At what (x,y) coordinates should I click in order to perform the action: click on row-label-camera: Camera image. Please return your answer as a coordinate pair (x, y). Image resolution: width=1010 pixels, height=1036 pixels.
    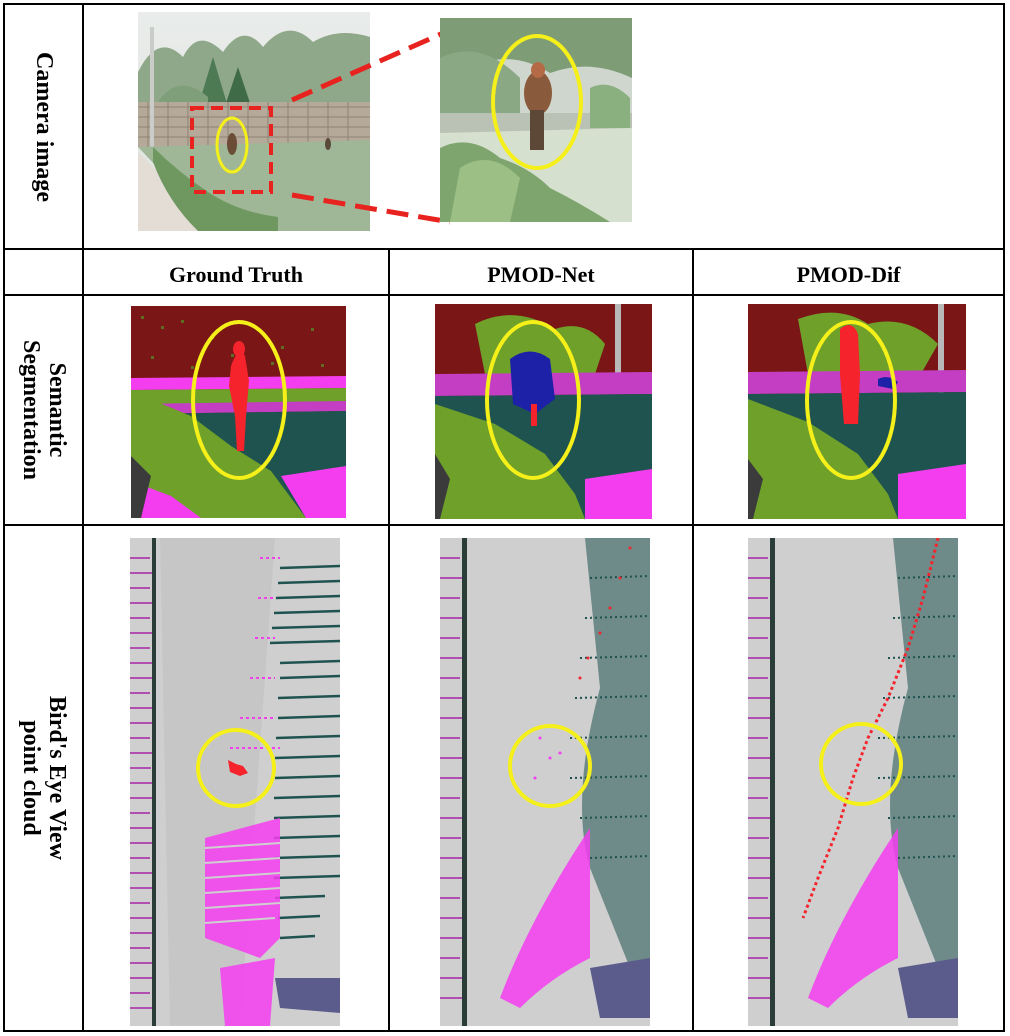
    Looking at the image, I should click on (43, 126).